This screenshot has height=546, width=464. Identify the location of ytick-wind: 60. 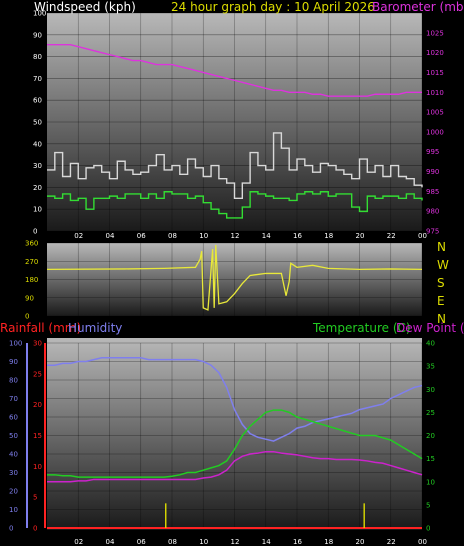
(37, 101).